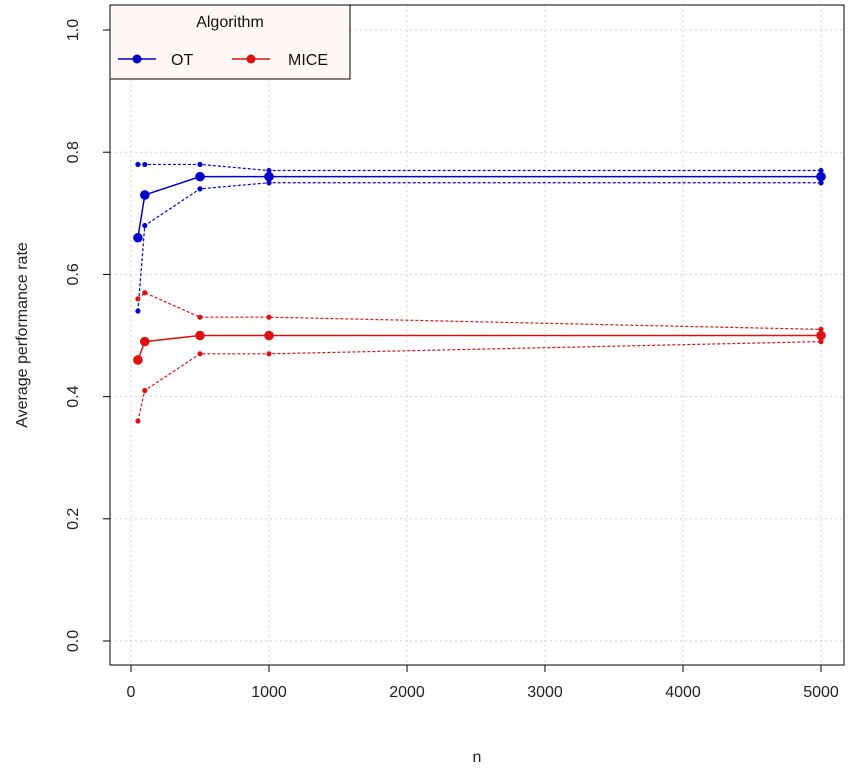 Image resolution: width=848 pixels, height=774 pixels. I want to click on legend-label-ot: OT, so click(182, 60).